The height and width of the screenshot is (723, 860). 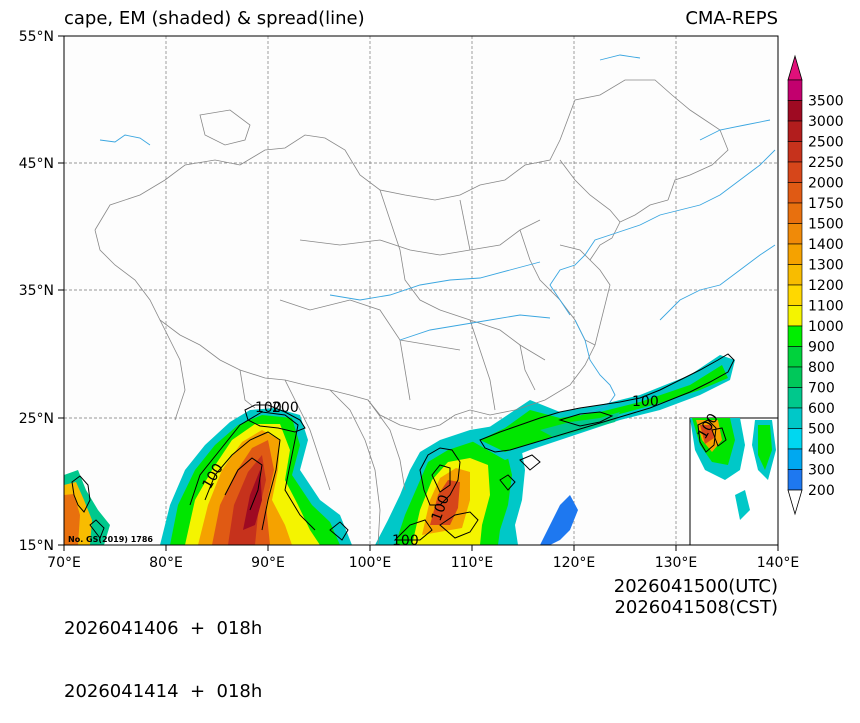 I want to click on colorbar-label: 1100, so click(x=826, y=307).